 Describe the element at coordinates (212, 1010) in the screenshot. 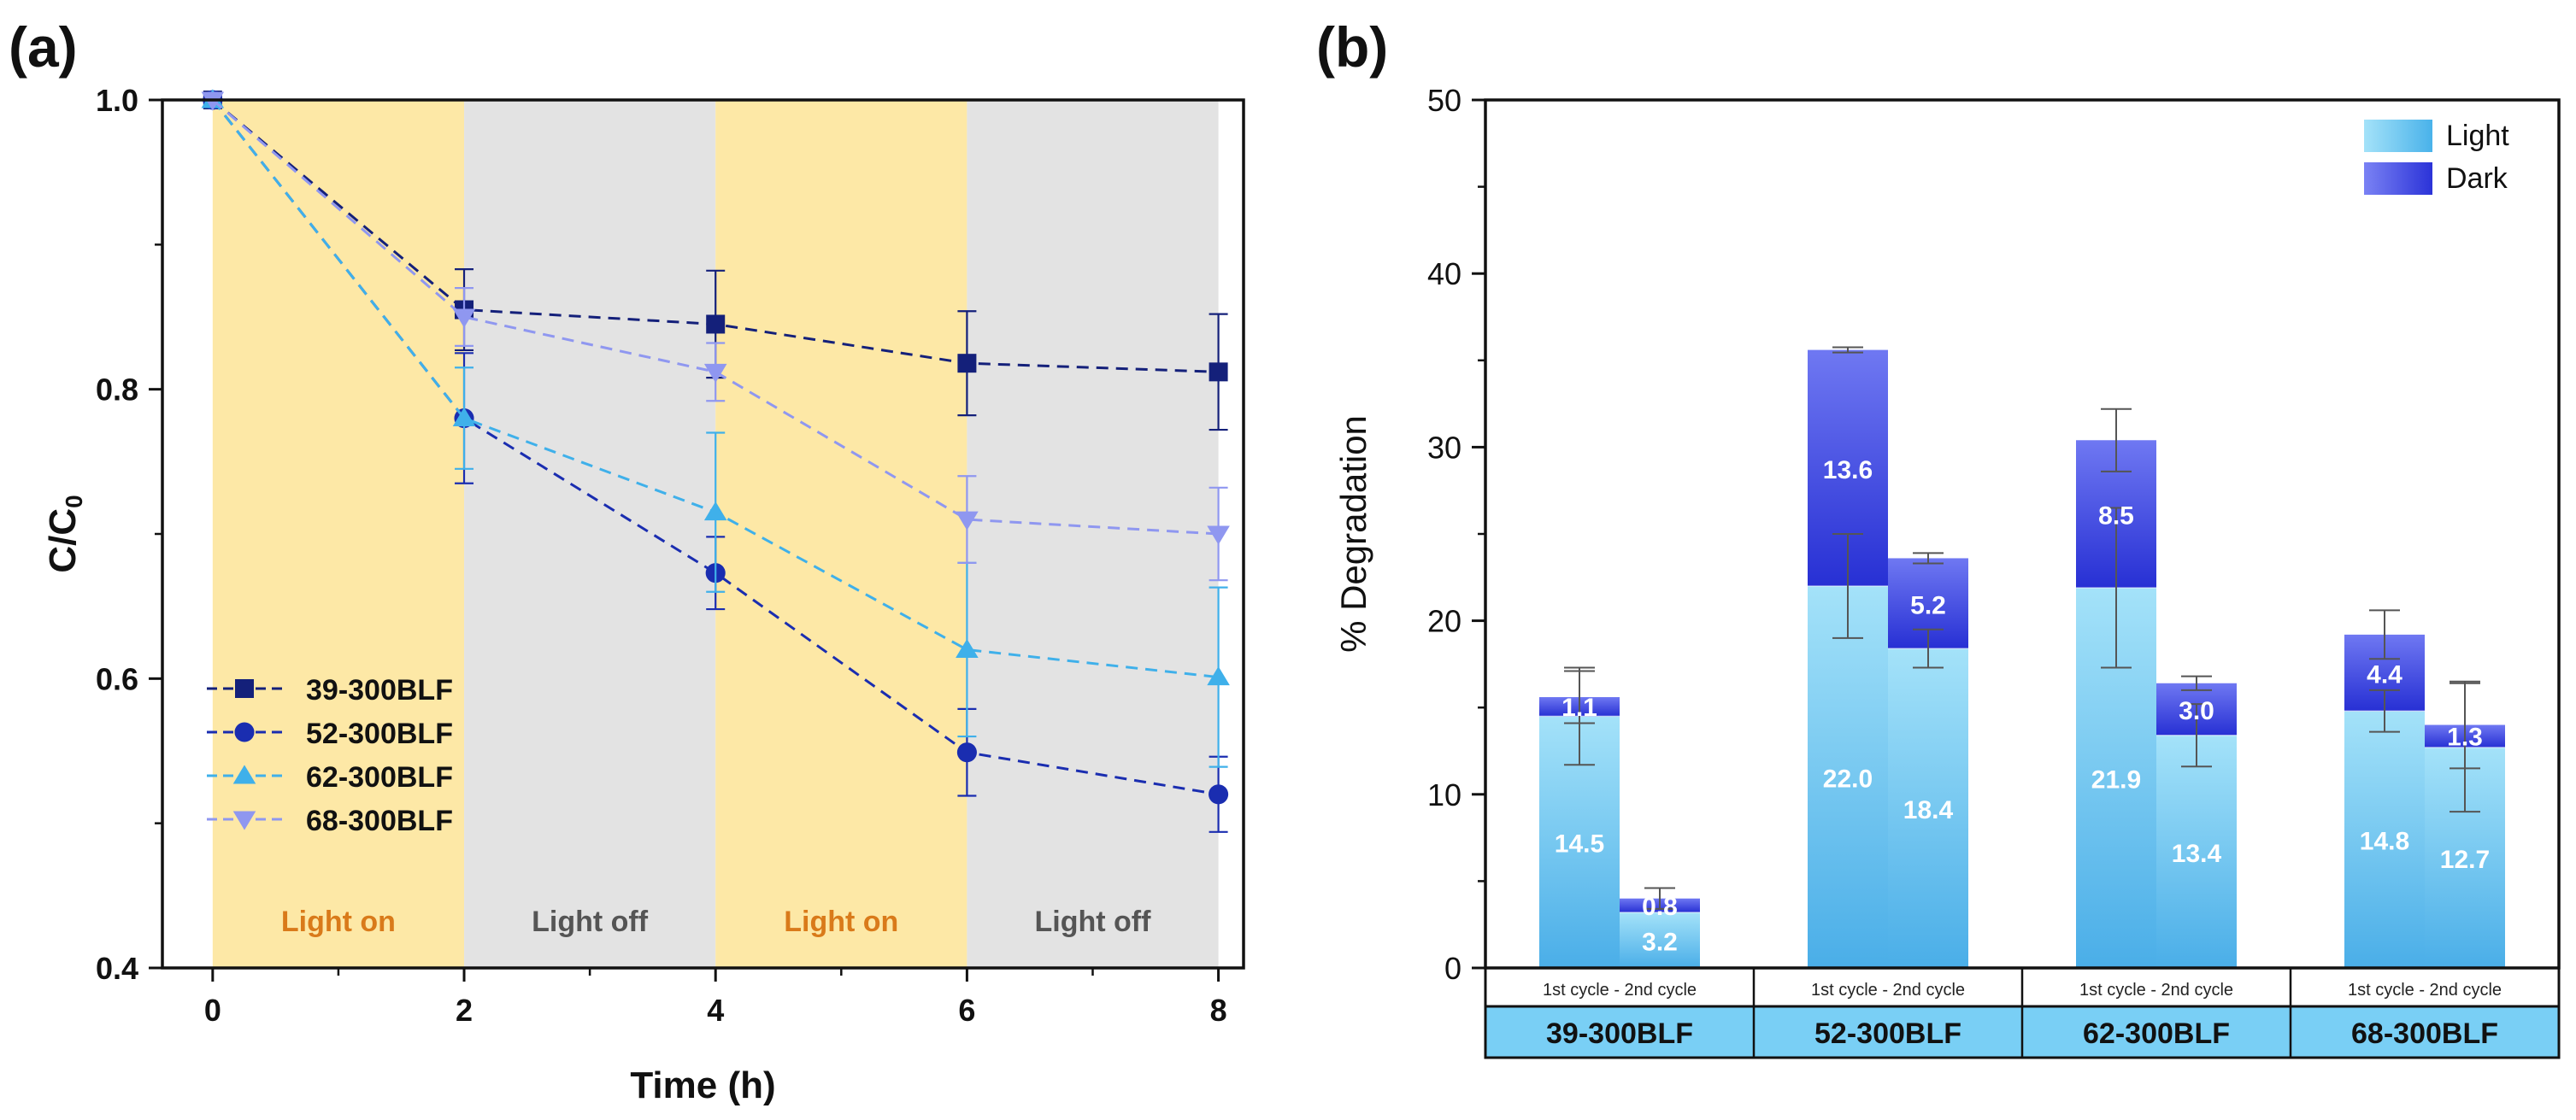

I see `x-tick-label: 0` at that location.